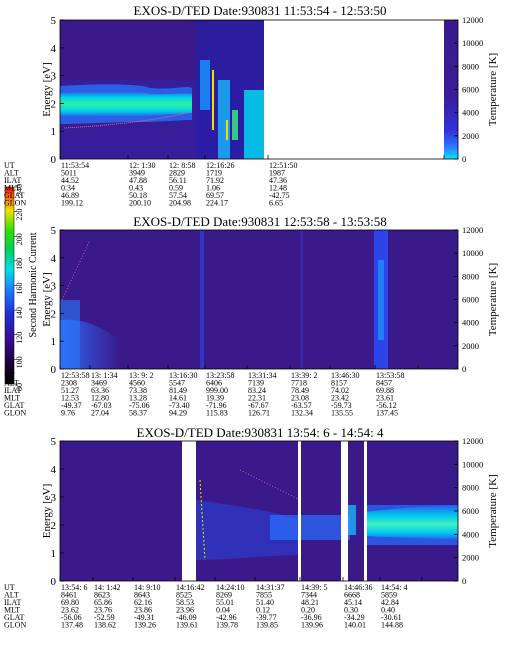  Describe the element at coordinates (226, 617) in the screenshot. I see `panel-3-table-cell: -42.96` at that location.